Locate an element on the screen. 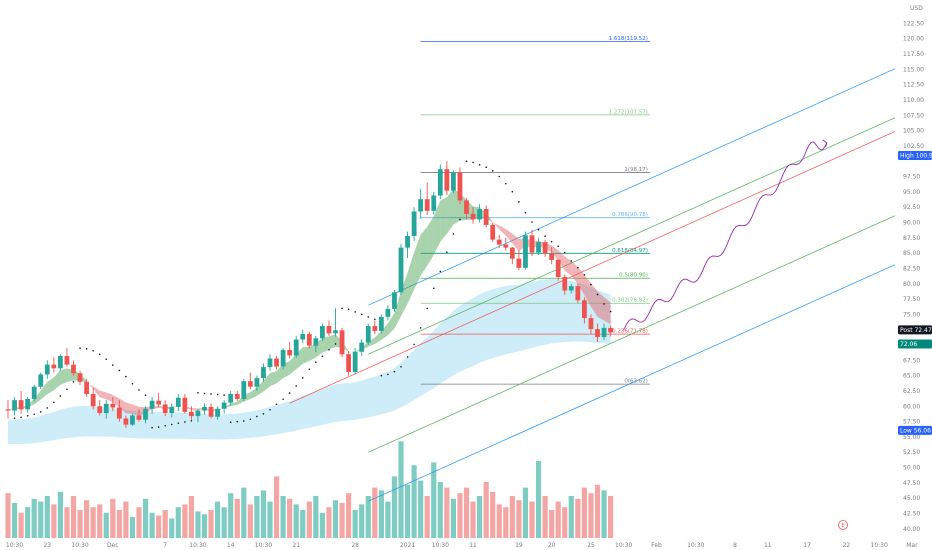 Image resolution: width=932 pixels, height=550 pixels. price-tick-label: 105.00 is located at coordinates (913, 131).